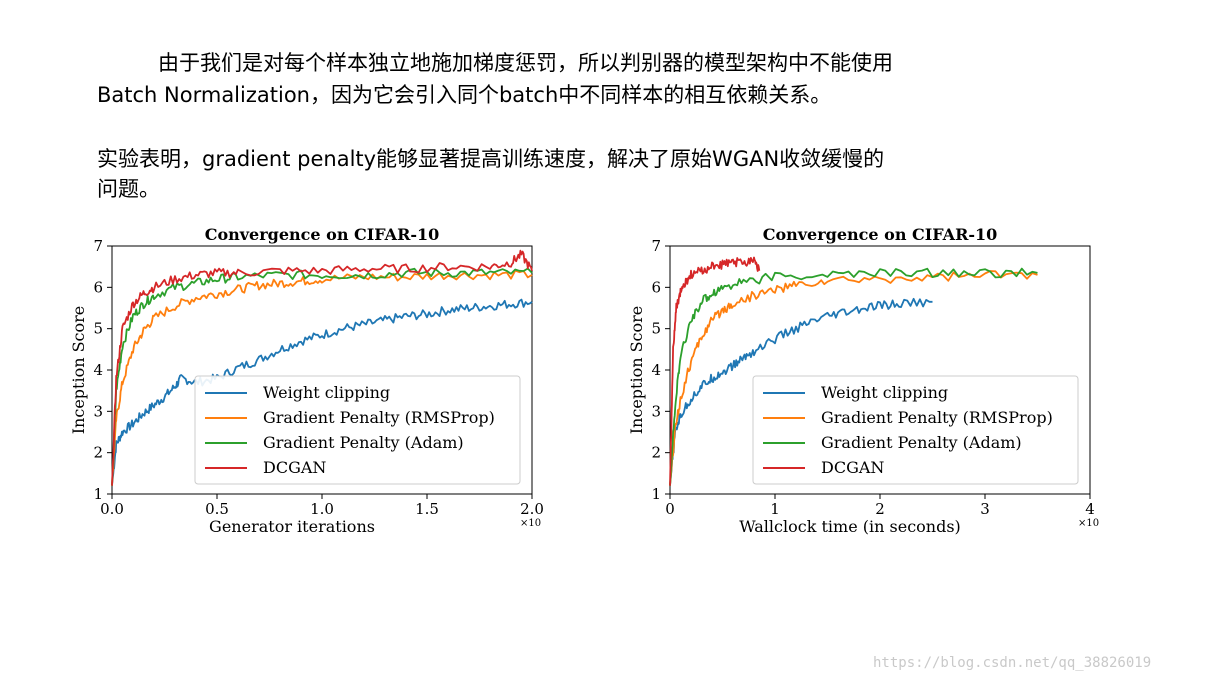  I want to click on x-tick-label: 2, so click(880, 509).